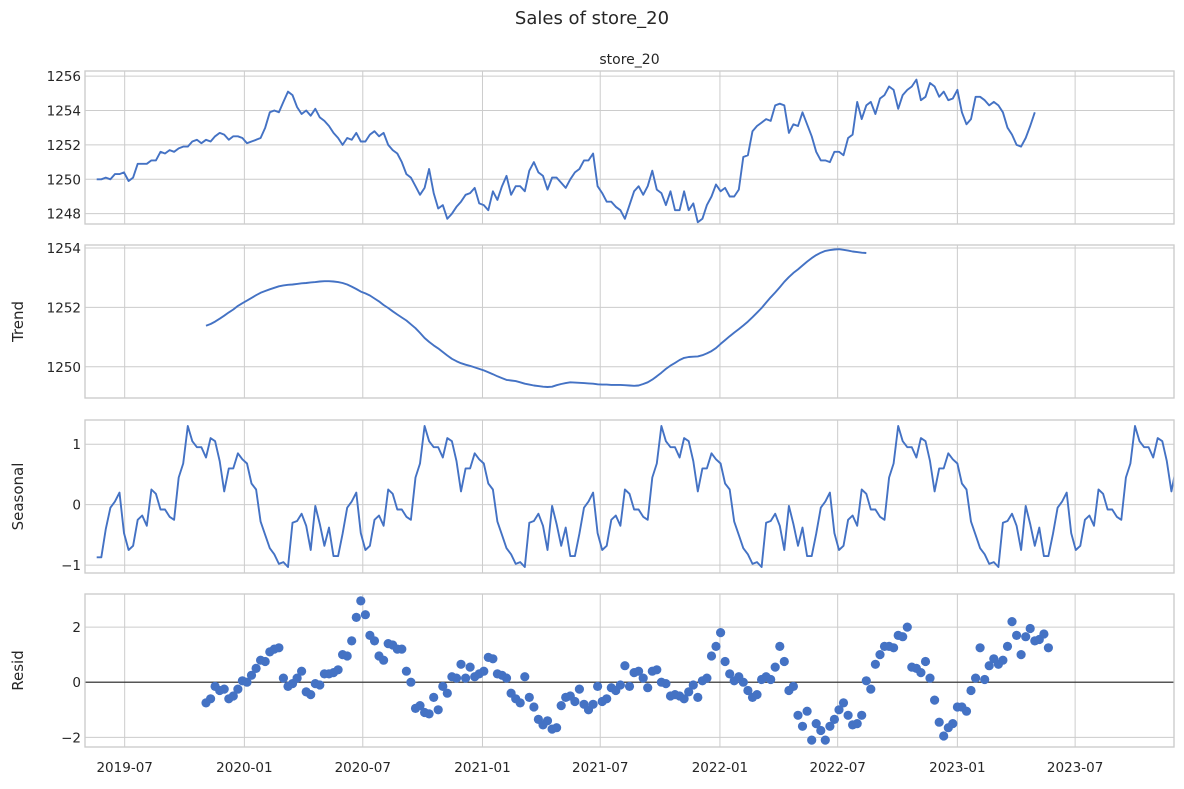 The image size is (1184, 789). I want to click on panel-title: store_20, so click(629, 60).